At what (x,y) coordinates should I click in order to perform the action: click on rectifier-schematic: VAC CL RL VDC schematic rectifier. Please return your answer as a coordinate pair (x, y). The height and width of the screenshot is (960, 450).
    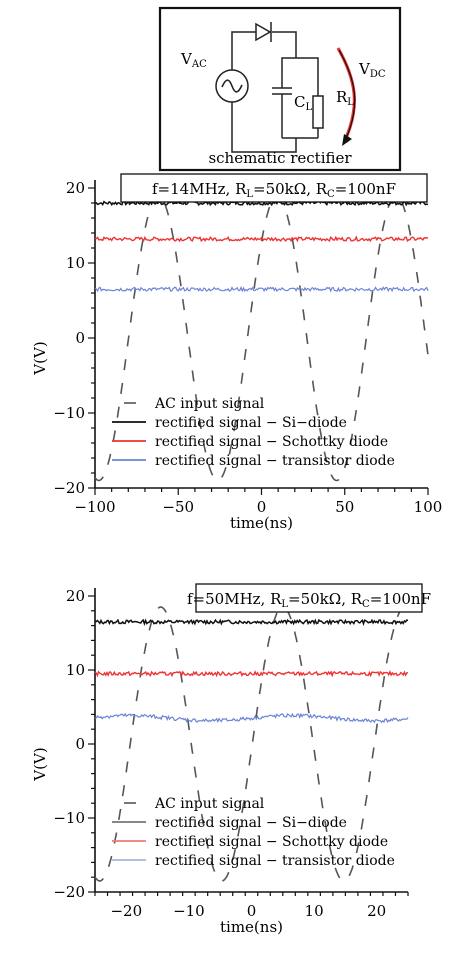
    Looking at the image, I should click on (280, 89).